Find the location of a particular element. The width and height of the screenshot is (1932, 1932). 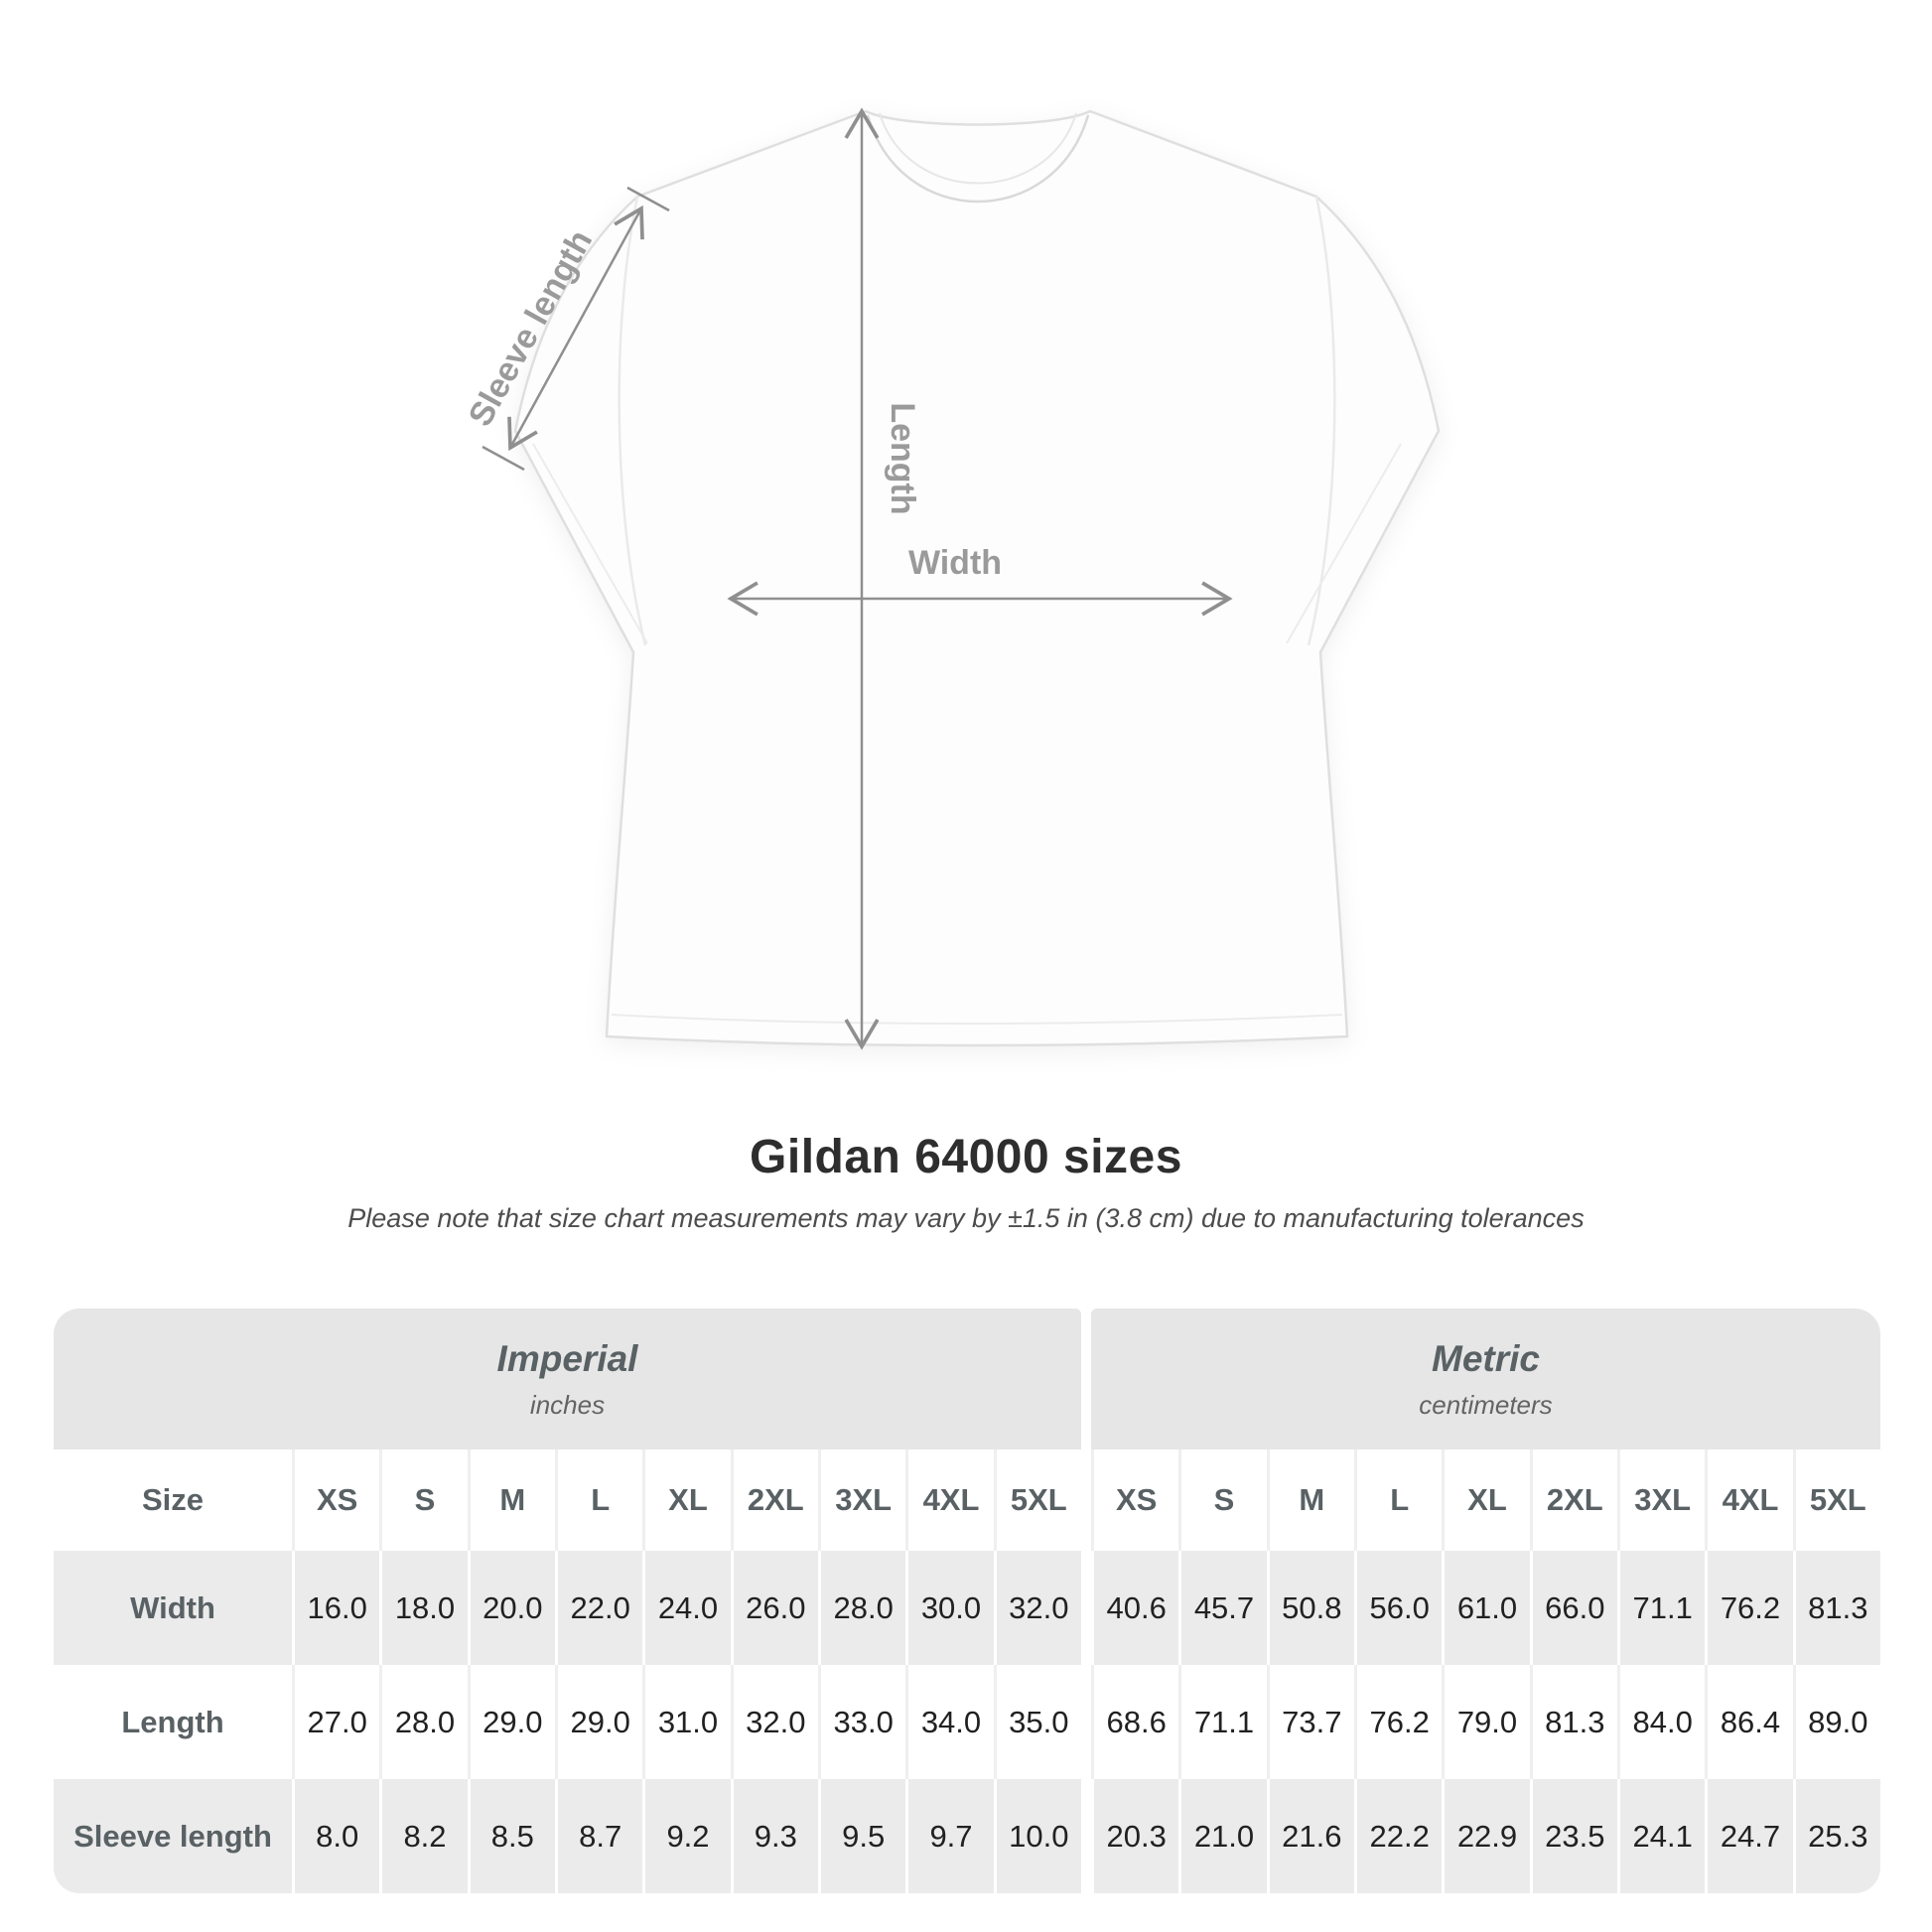

table-cell: 9.5 is located at coordinates (862, 1836).